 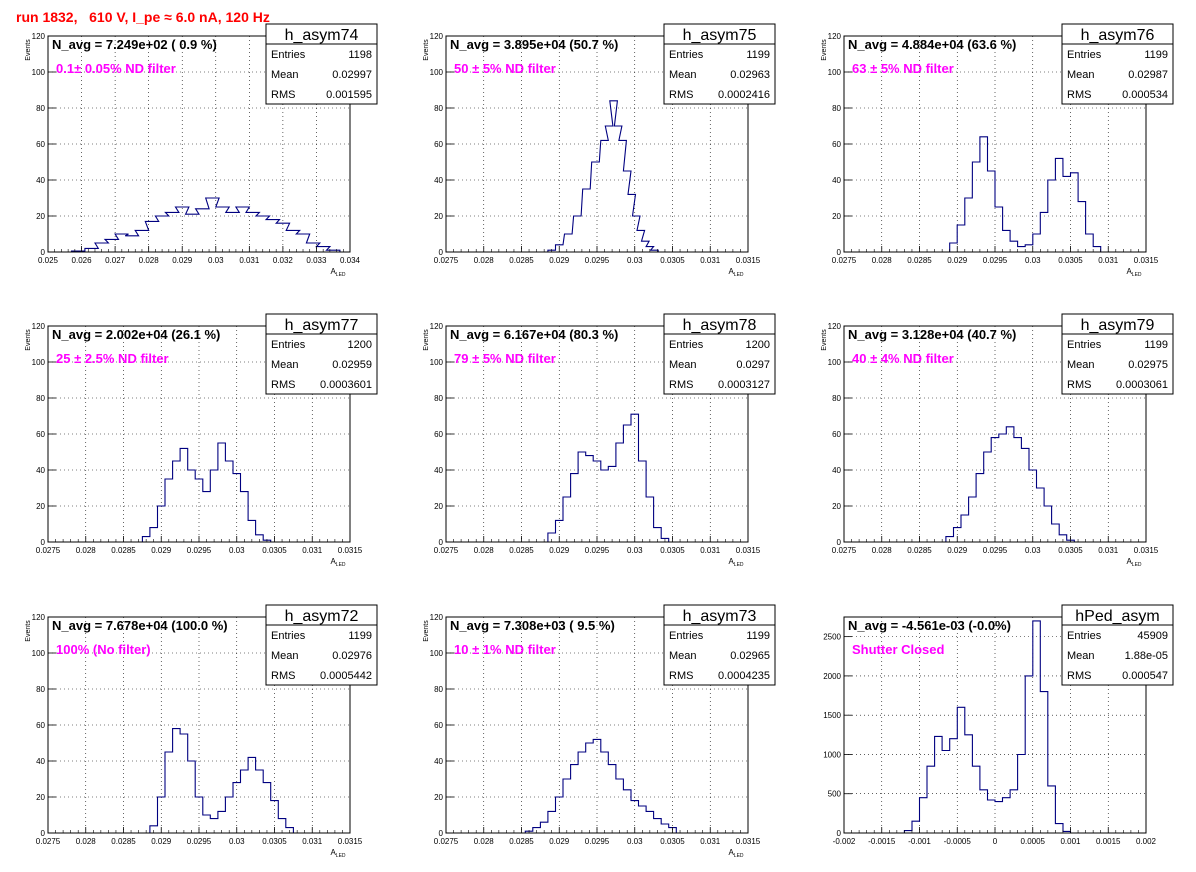 I want to click on stats-entries-value: 1198, so click(x=360, y=55).